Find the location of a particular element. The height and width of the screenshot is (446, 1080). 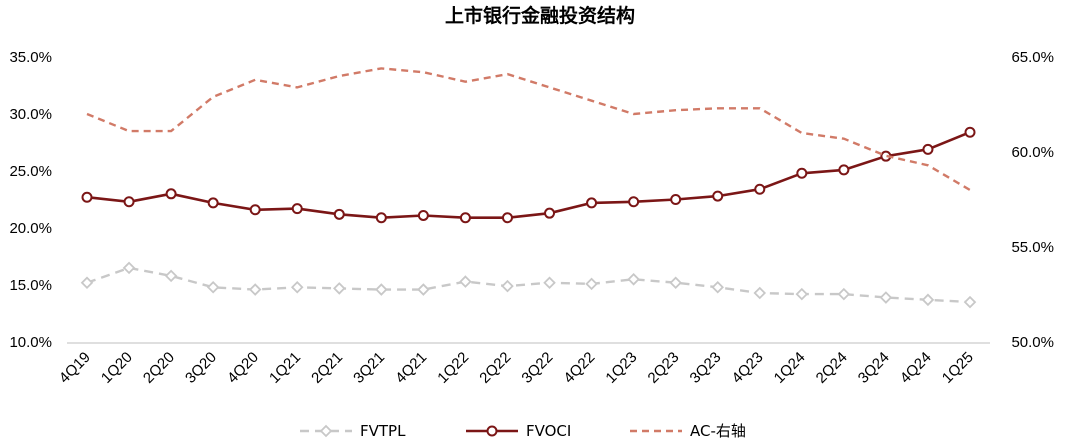

x-axis-tick-label: 4Q23 is located at coordinates (748, 368).